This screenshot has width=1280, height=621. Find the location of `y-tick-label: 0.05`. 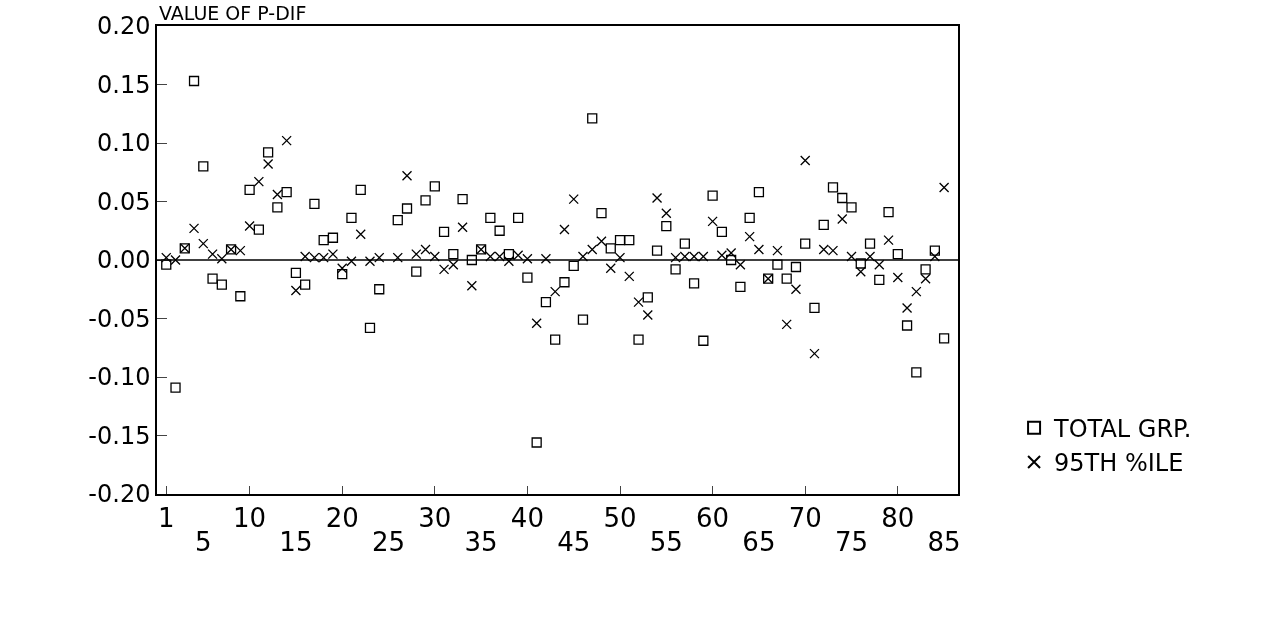

y-tick-label: 0.05 is located at coordinates (124, 201).